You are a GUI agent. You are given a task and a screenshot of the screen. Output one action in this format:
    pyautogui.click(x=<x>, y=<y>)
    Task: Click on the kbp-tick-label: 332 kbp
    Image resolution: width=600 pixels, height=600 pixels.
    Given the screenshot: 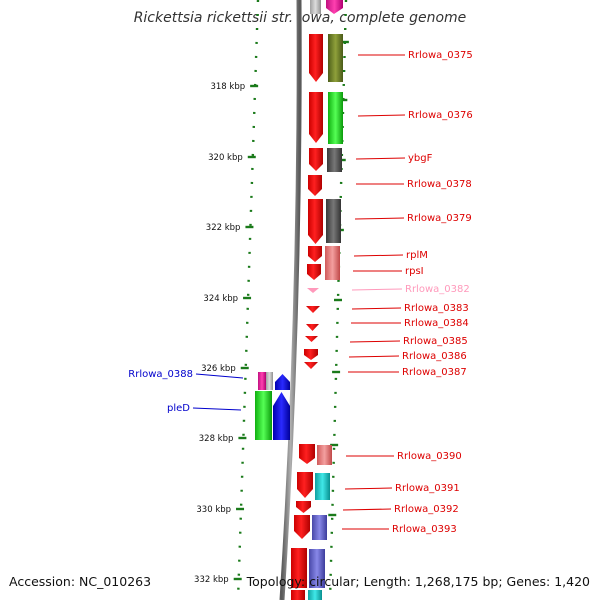 What is the action you would take?
    pyautogui.click(x=211, y=580)
    